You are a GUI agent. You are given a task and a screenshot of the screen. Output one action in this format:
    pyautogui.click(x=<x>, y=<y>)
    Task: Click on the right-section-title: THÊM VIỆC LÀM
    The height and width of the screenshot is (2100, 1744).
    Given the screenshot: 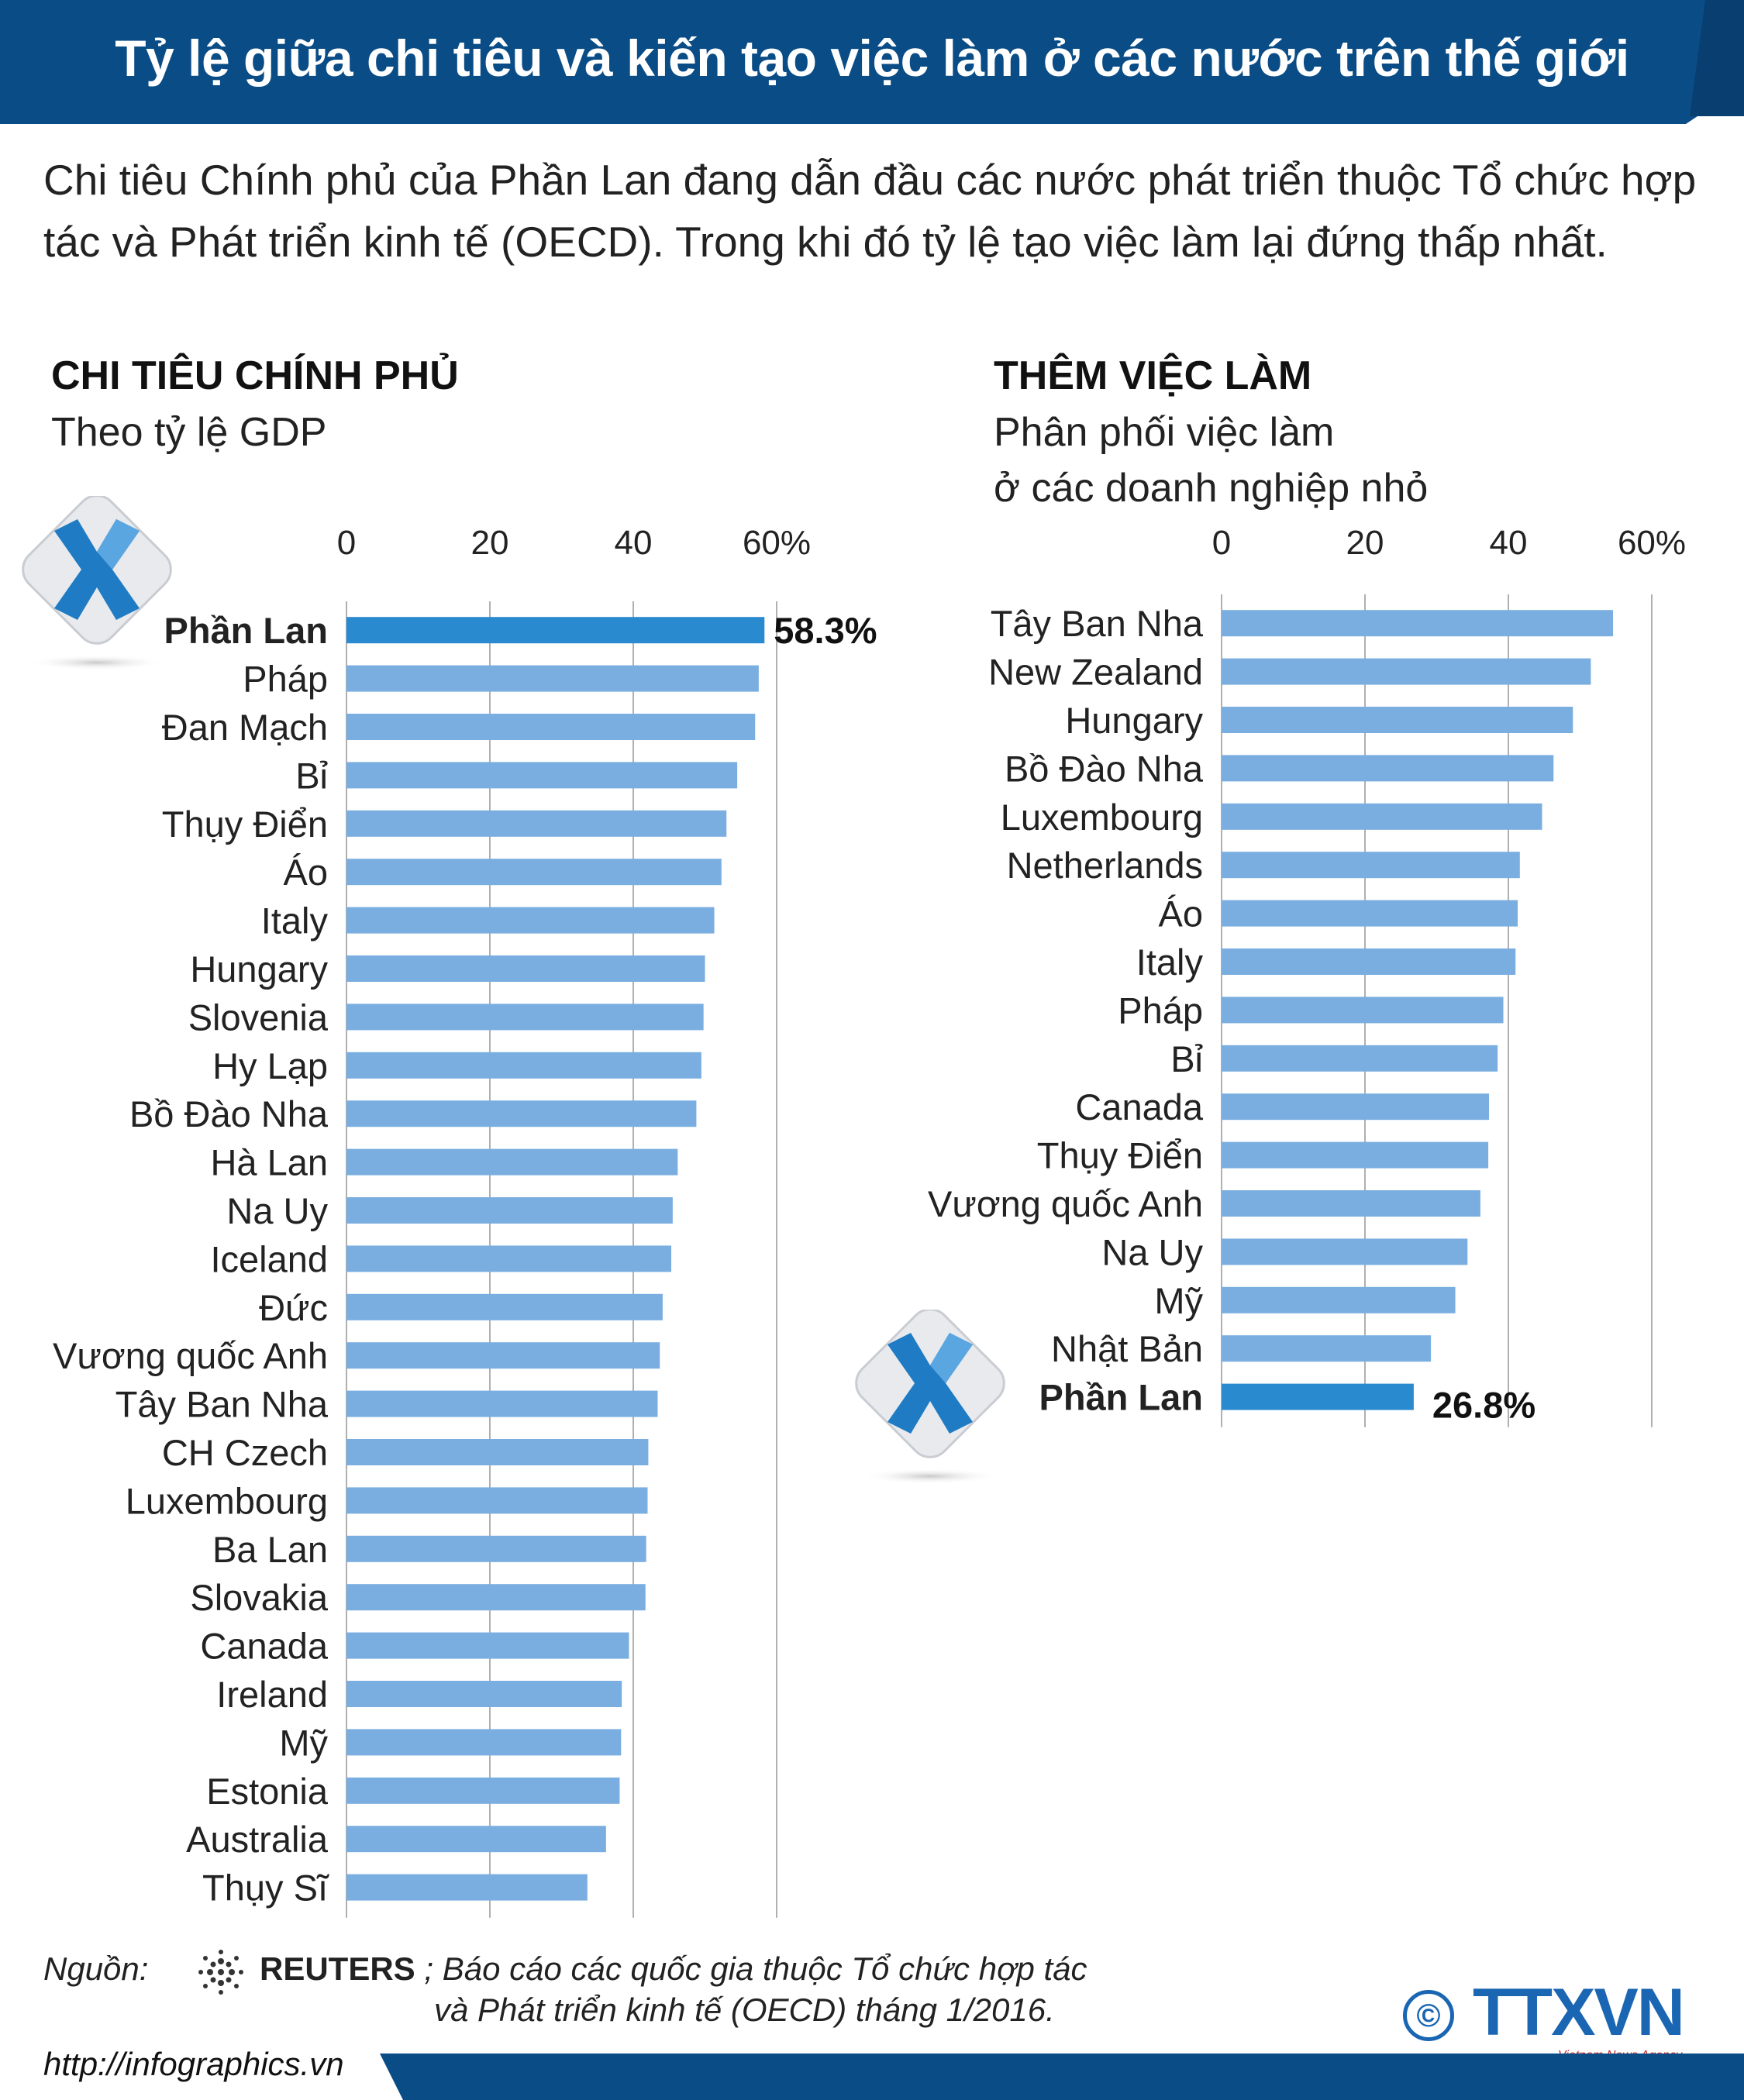 What is the action you would take?
    pyautogui.click(x=1153, y=376)
    